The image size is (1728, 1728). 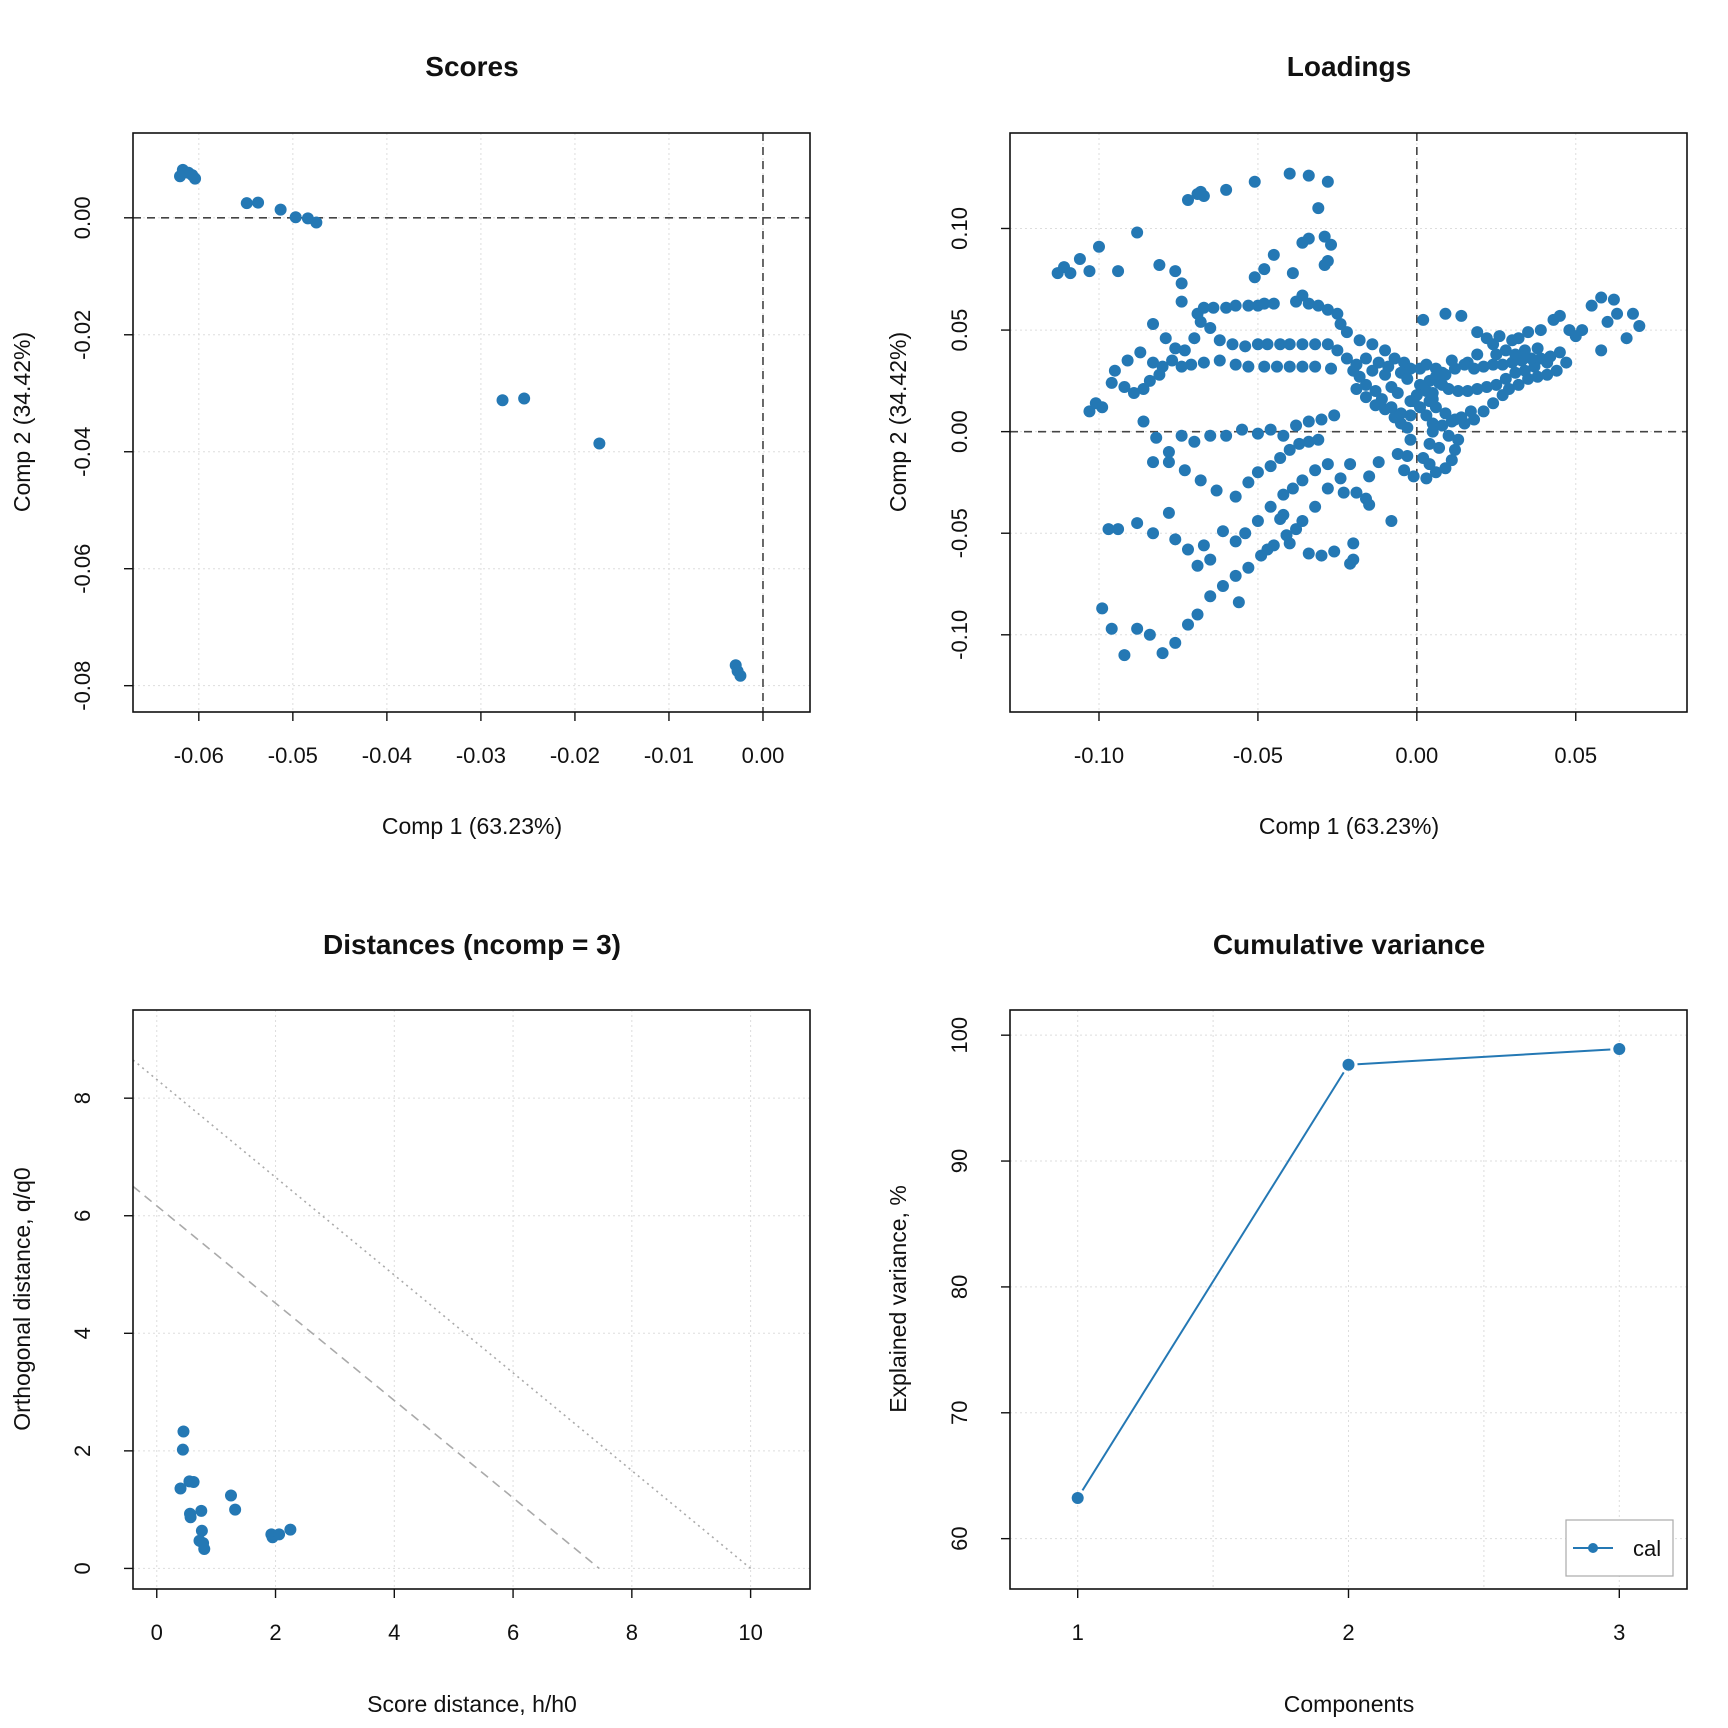 What do you see at coordinates (471, 66) in the screenshot?
I see `scores-title: Scores` at bounding box center [471, 66].